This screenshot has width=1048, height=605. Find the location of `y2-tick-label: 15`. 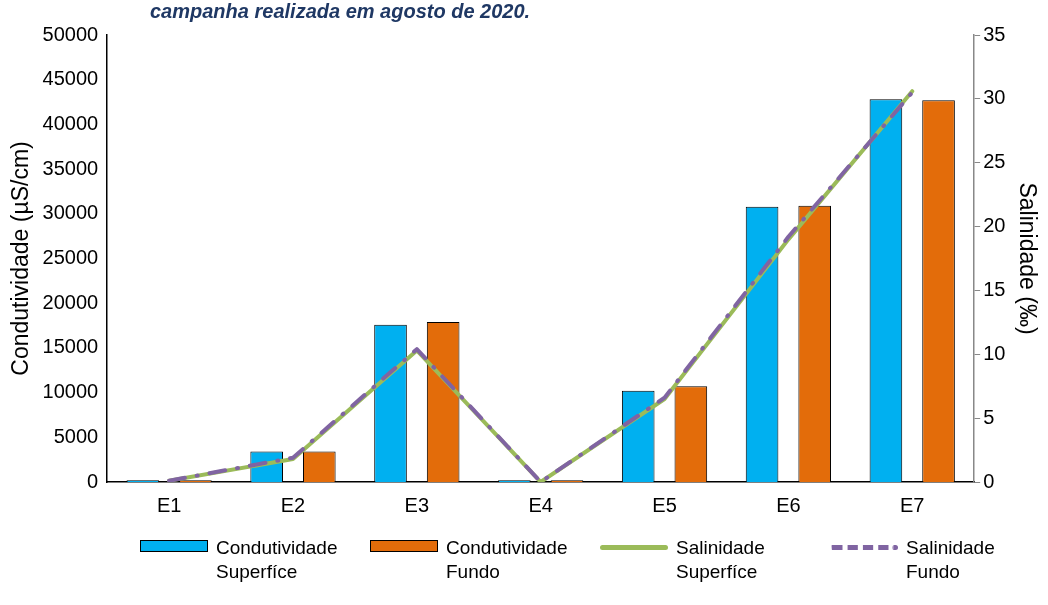

y2-tick-label: 15 is located at coordinates (994, 288).